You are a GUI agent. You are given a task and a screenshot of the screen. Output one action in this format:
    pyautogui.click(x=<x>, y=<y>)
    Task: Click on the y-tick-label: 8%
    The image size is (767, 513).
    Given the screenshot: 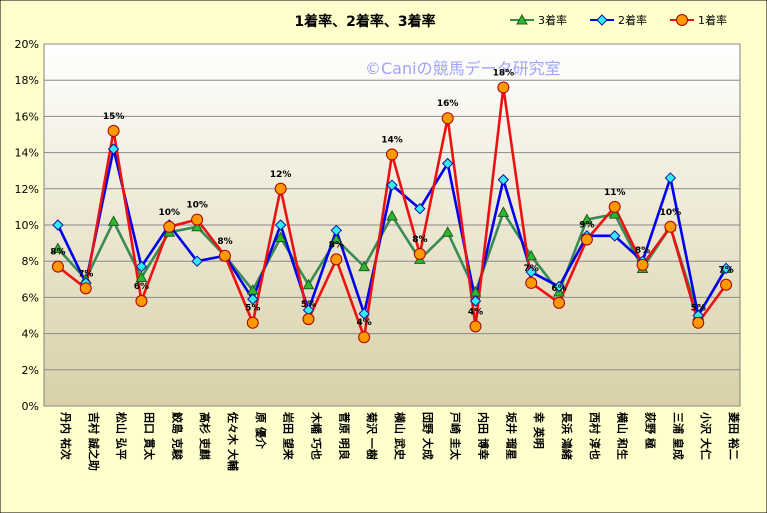 What is the action you would take?
    pyautogui.click(x=30, y=261)
    